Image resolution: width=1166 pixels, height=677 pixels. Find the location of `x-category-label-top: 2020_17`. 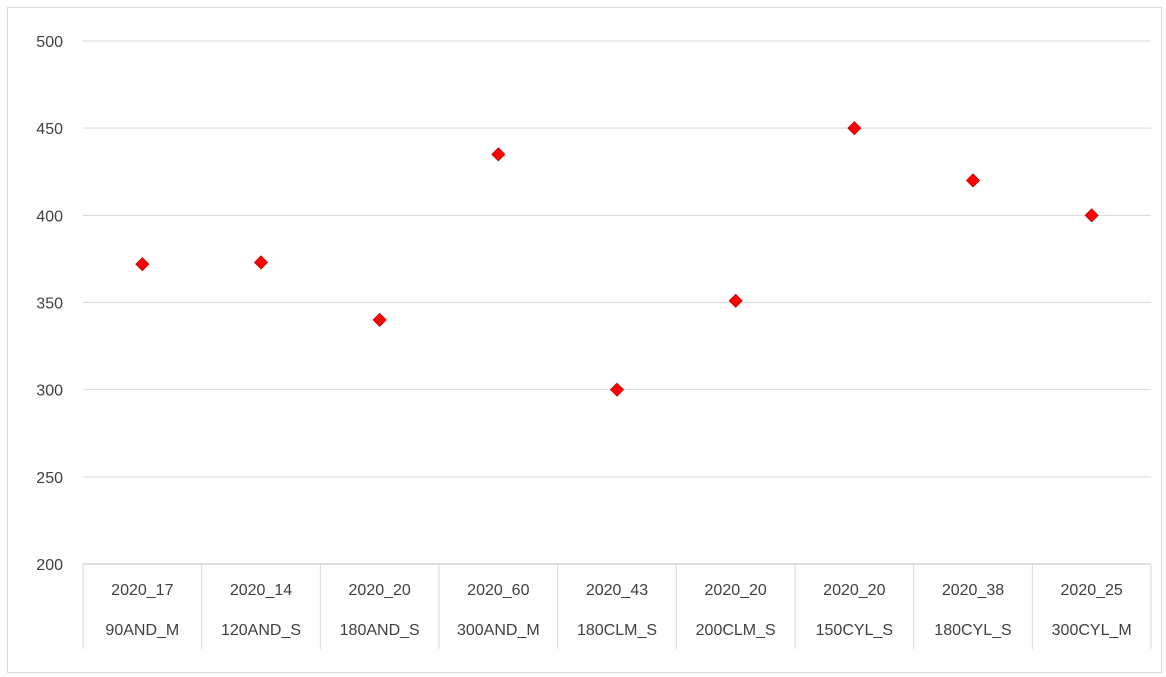

x-category-label-top: 2020_17 is located at coordinates (142, 590).